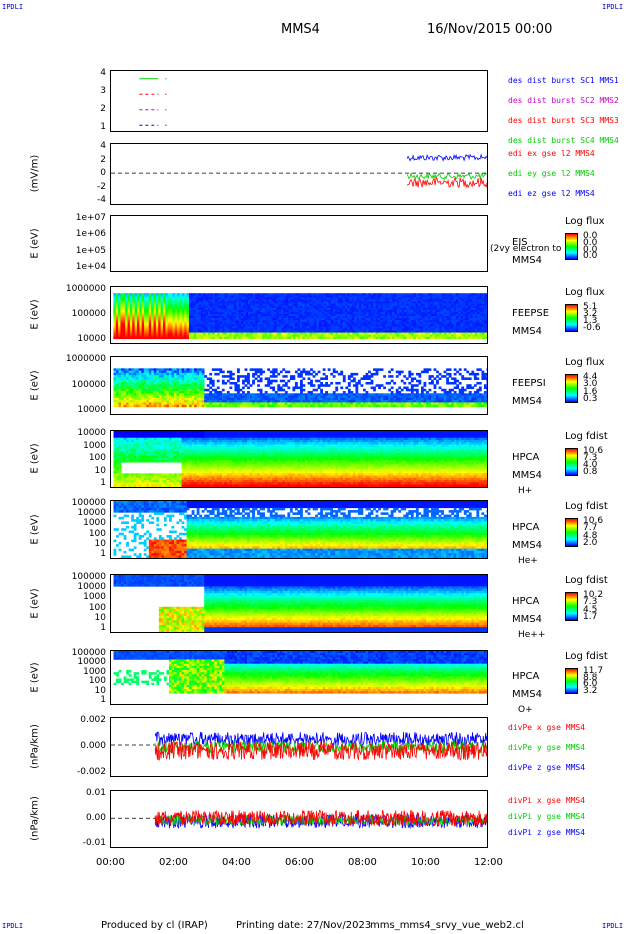 This screenshot has width=630, height=934. Describe the element at coordinates (526, 458) in the screenshot. I see `panel-6-instrument: HPCA` at that location.